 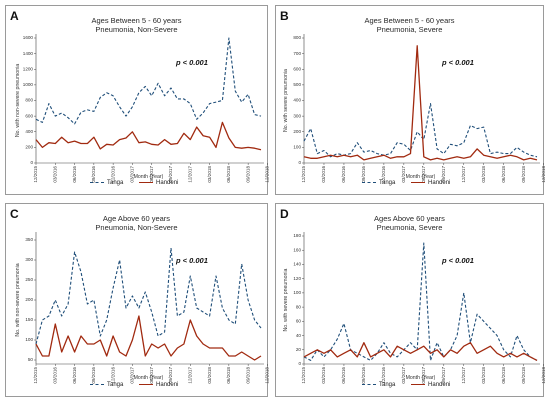 What do you see at coordinates (284, 16) in the screenshot?
I see `panel-label: B` at bounding box center [284, 16].